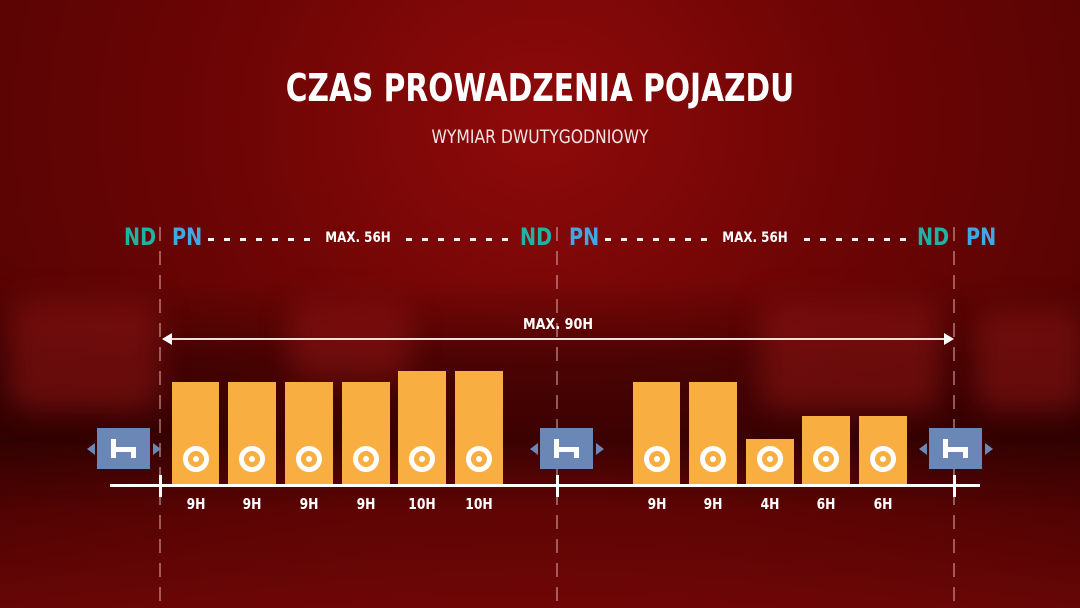 The image size is (1080, 608). What do you see at coordinates (755, 238) in the screenshot?
I see `week2-limit-label: MAX. 56H` at bounding box center [755, 238].